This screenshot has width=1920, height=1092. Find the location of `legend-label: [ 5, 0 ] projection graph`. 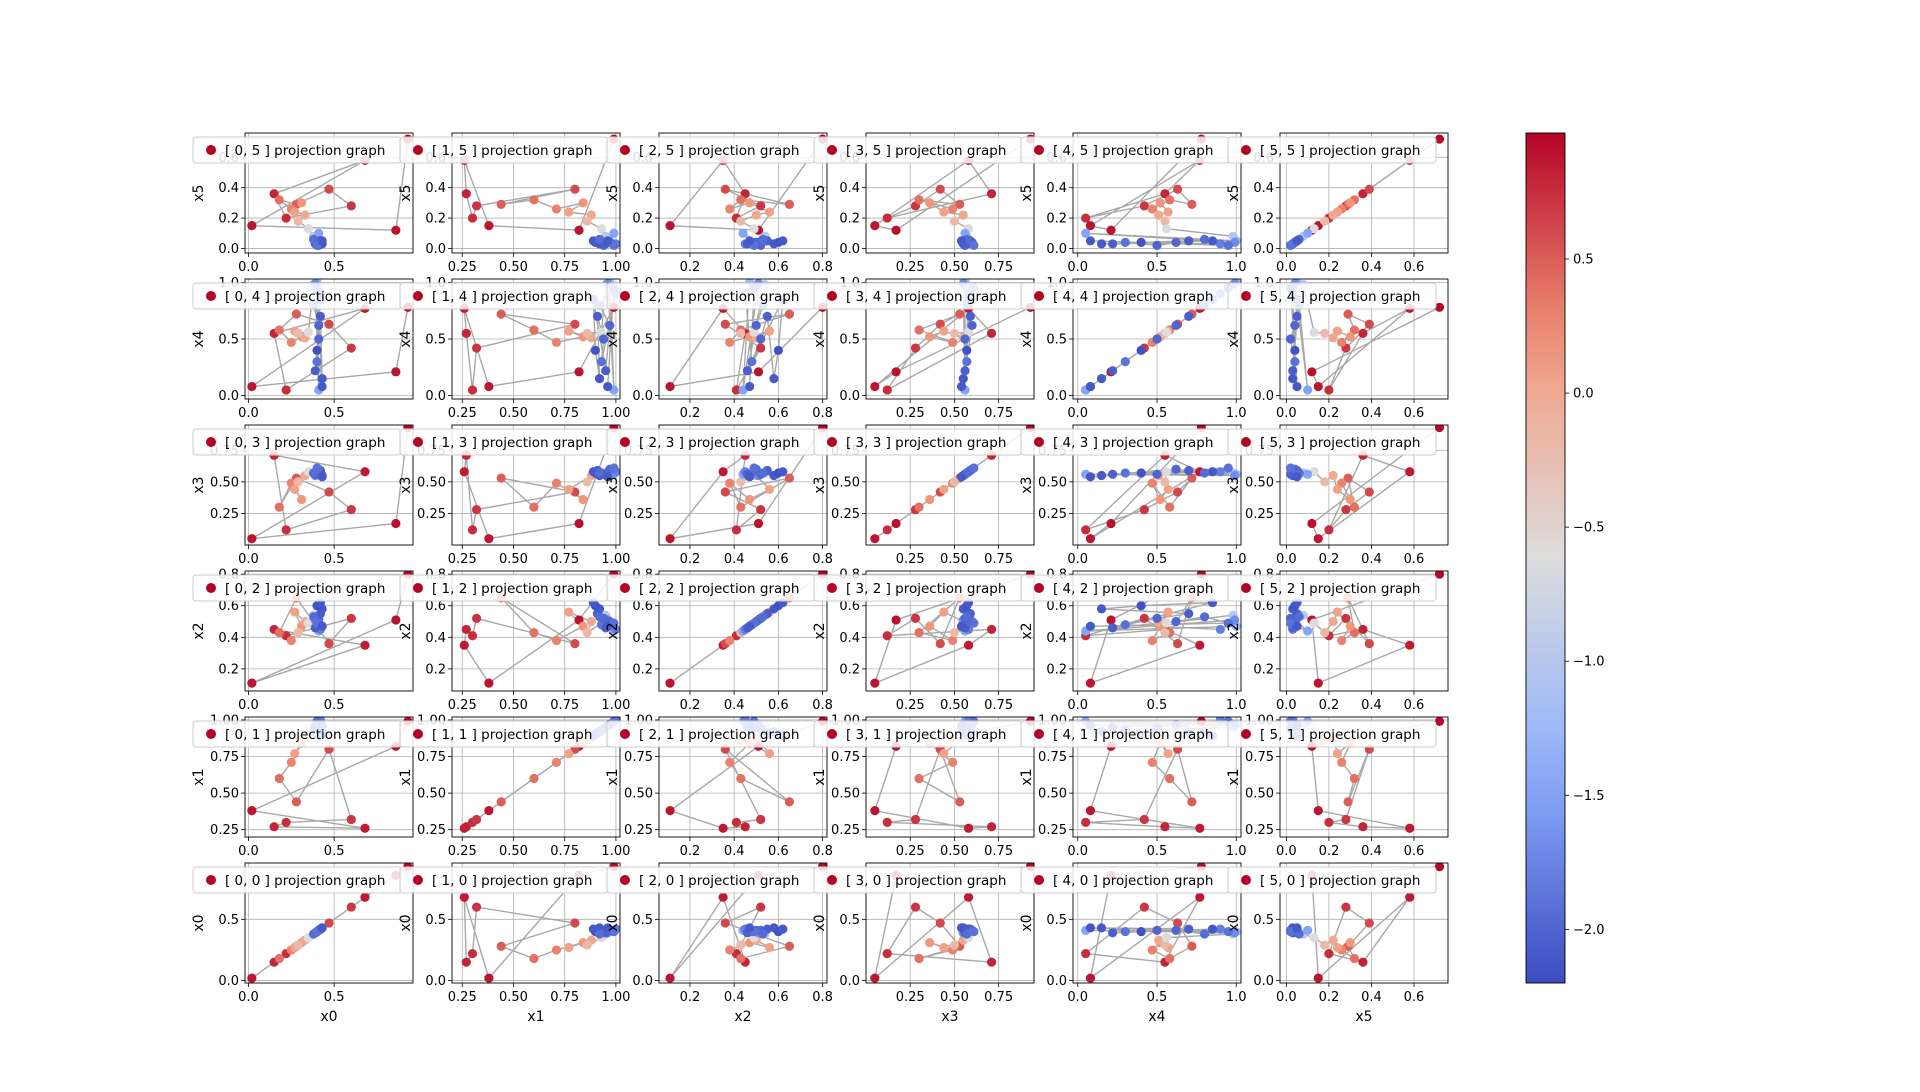

legend-label: [ 5, 0 ] projection graph is located at coordinates (1340, 881).